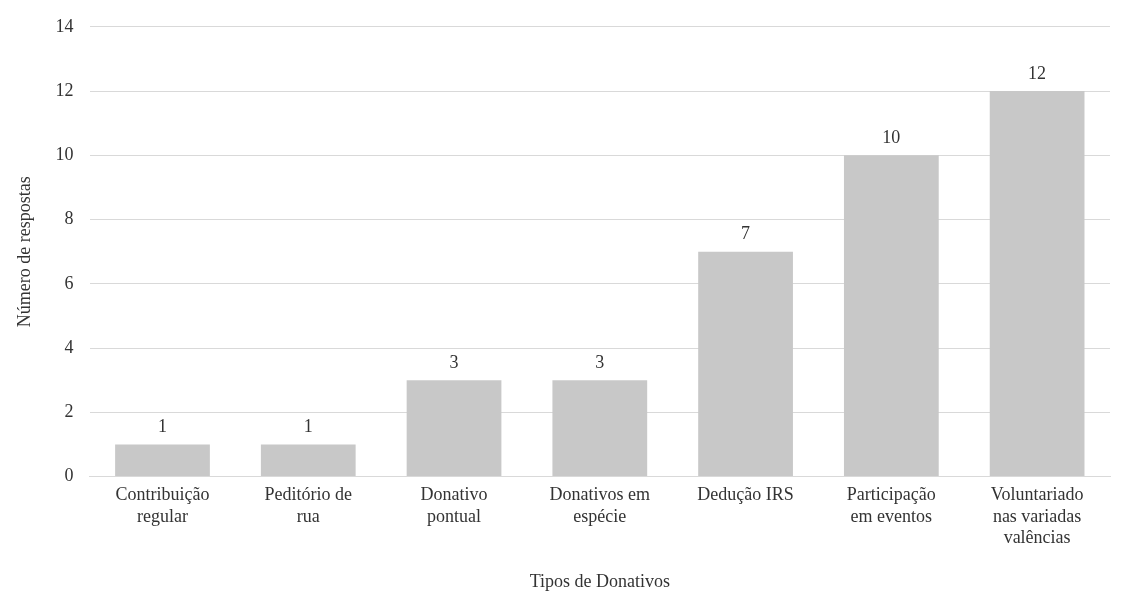 The image size is (1130, 607). I want to click on y-tick-label: 12, so click(64, 89).